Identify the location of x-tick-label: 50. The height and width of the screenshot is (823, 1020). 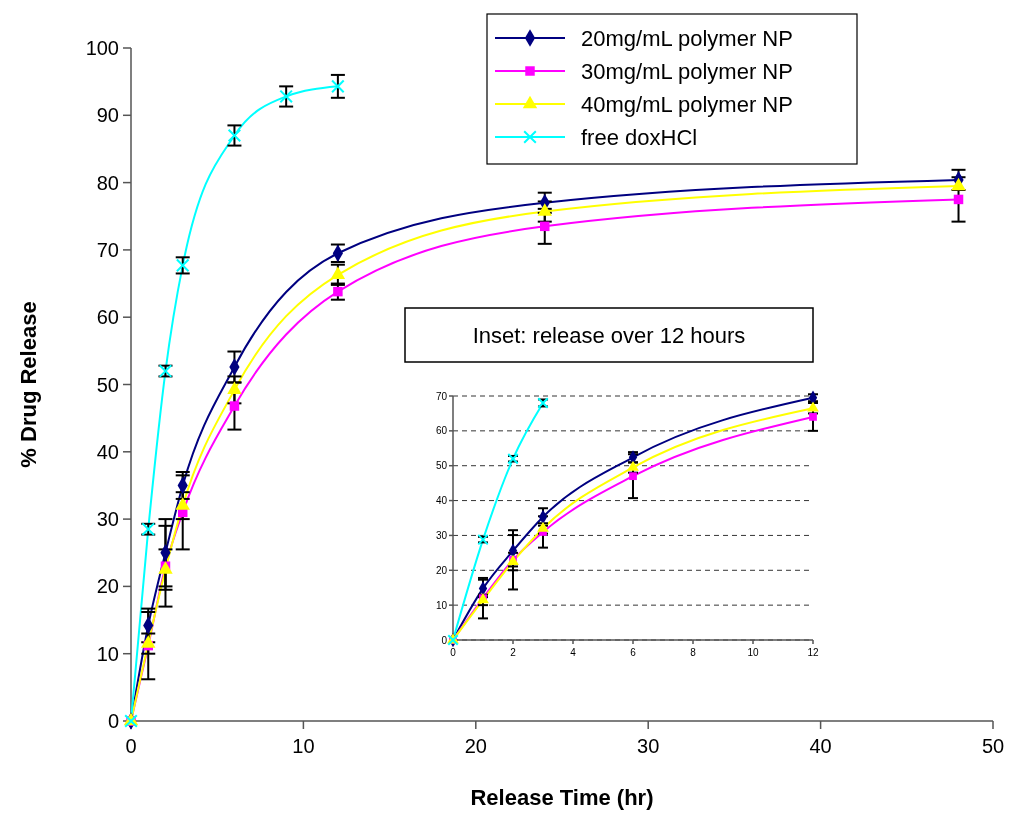
(993, 746).